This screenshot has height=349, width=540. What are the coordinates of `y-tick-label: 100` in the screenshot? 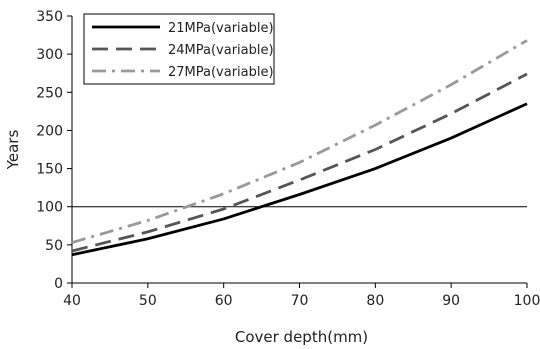 It's located at (49, 208).